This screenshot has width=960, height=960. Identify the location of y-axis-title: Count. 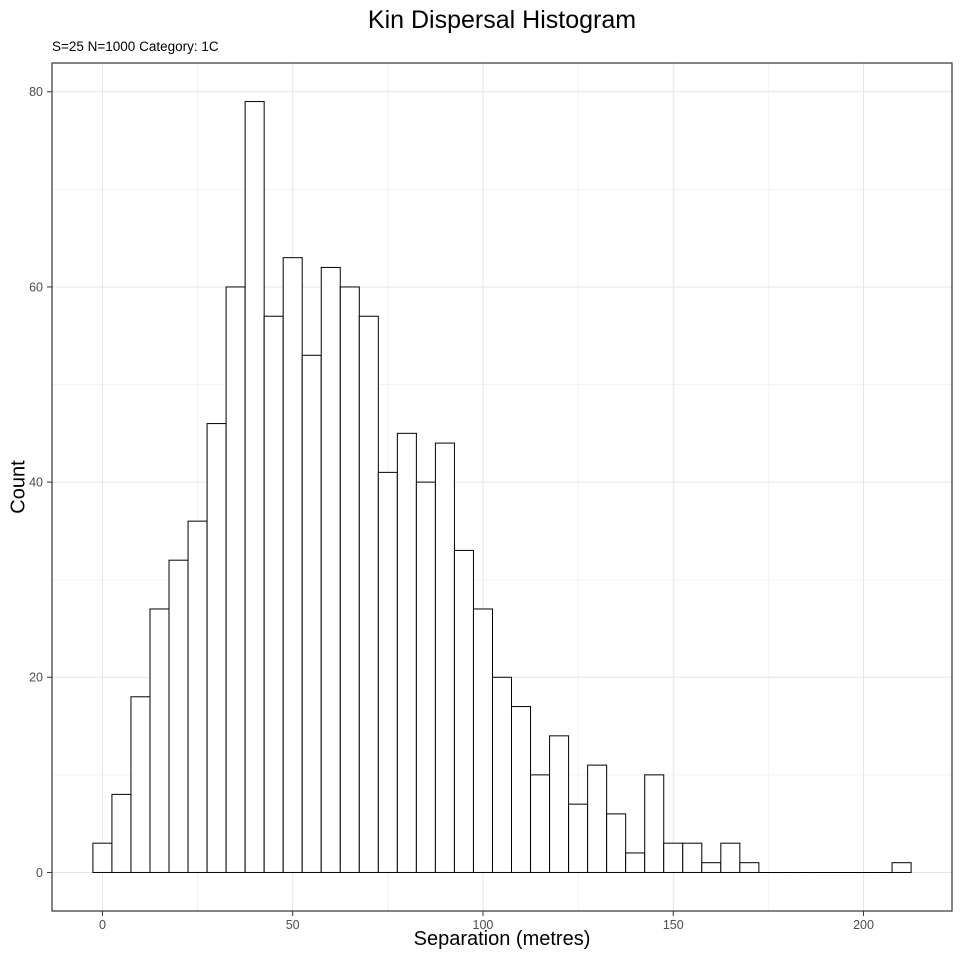
(18, 487).